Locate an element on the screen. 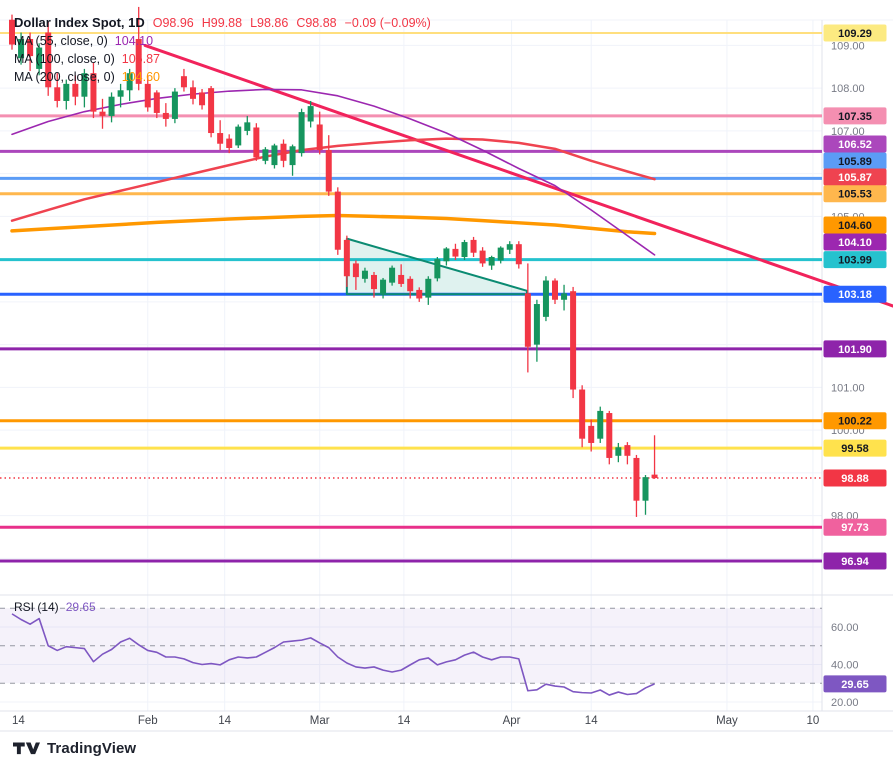 This screenshot has width=893, height=769. svg-text: 60.00 is located at coordinates (845, 628).